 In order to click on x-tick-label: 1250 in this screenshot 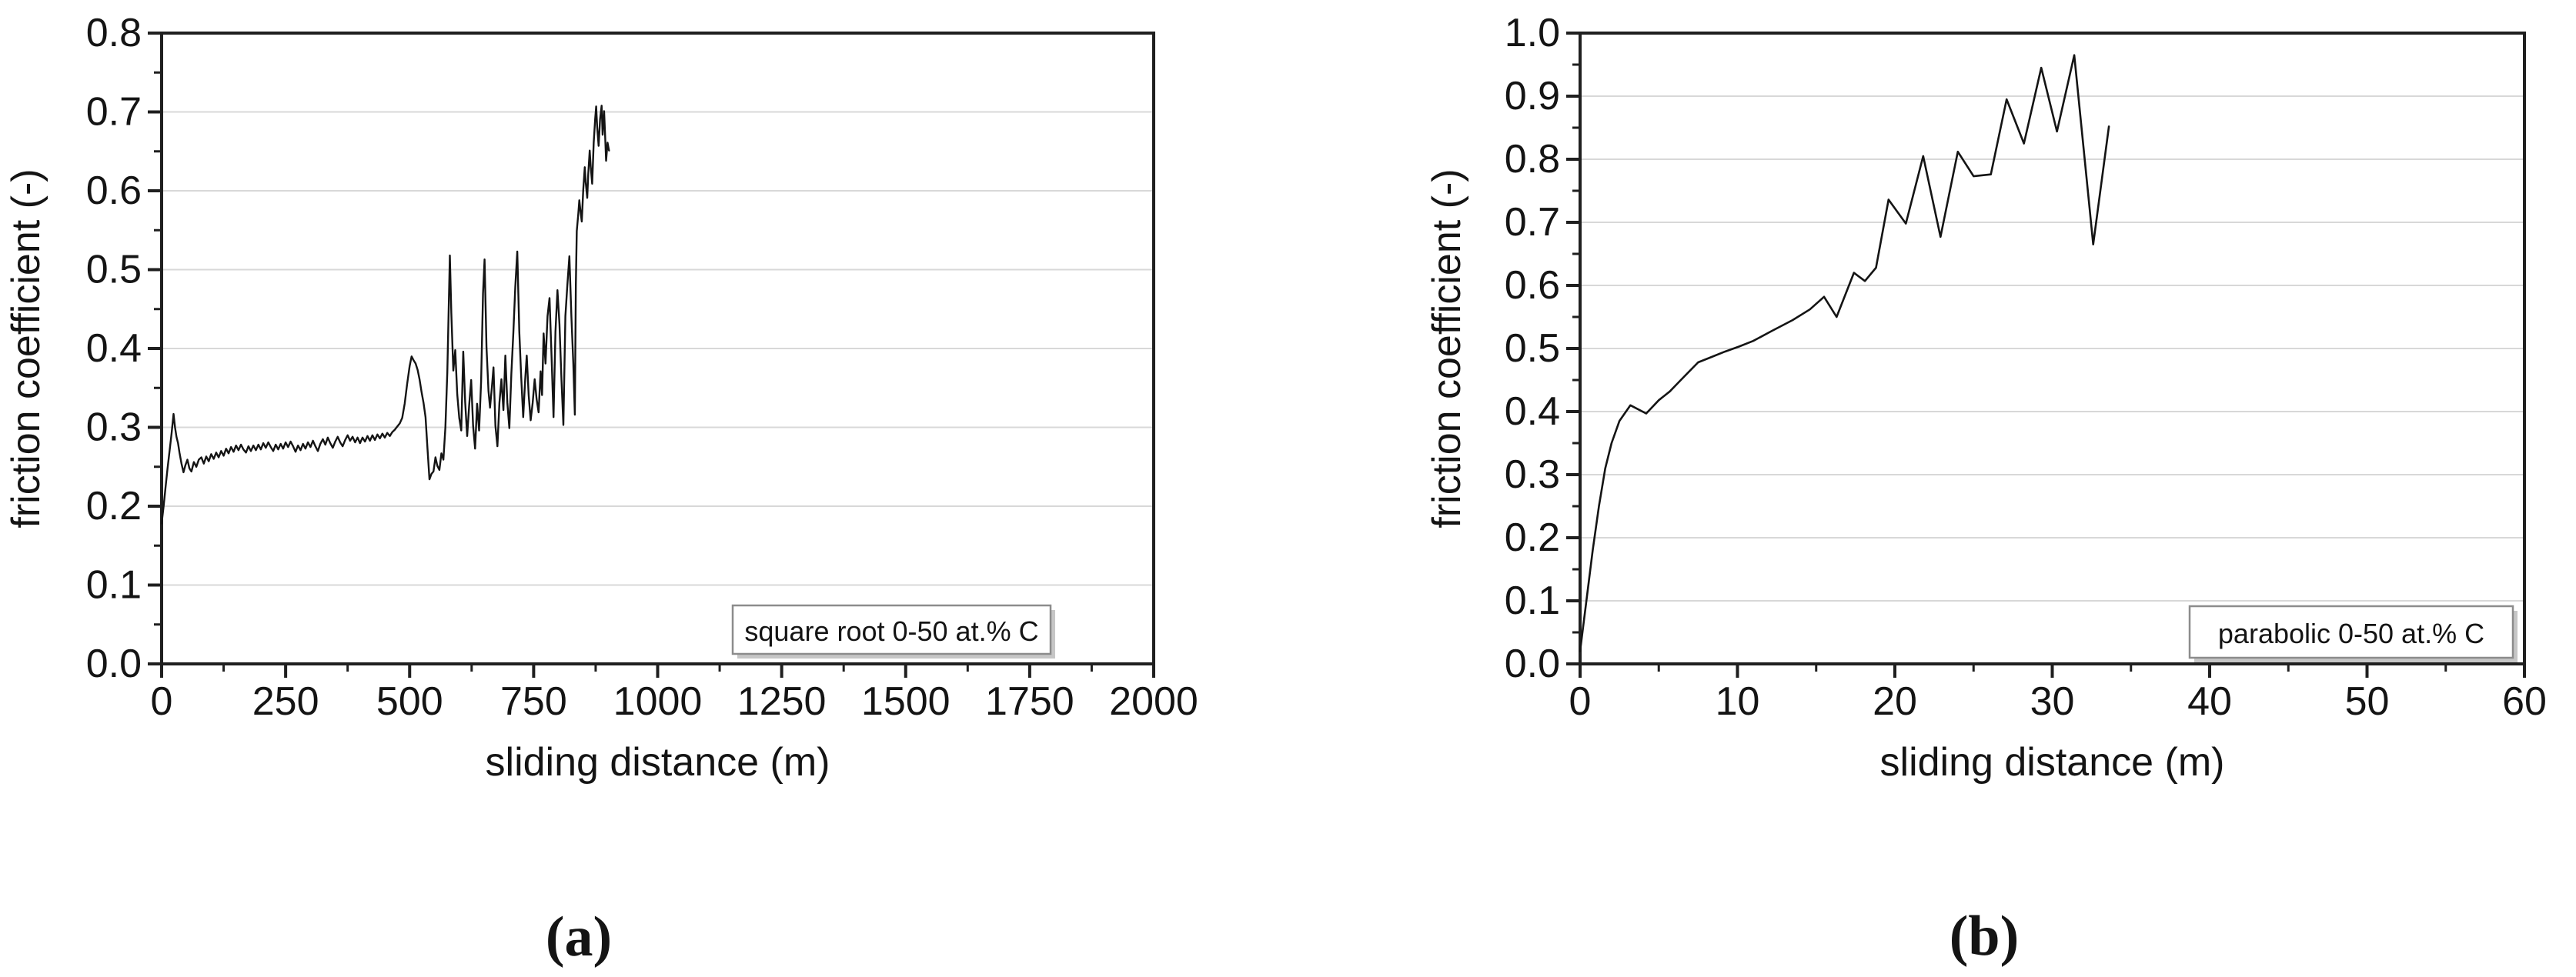, I will do `click(782, 701)`.